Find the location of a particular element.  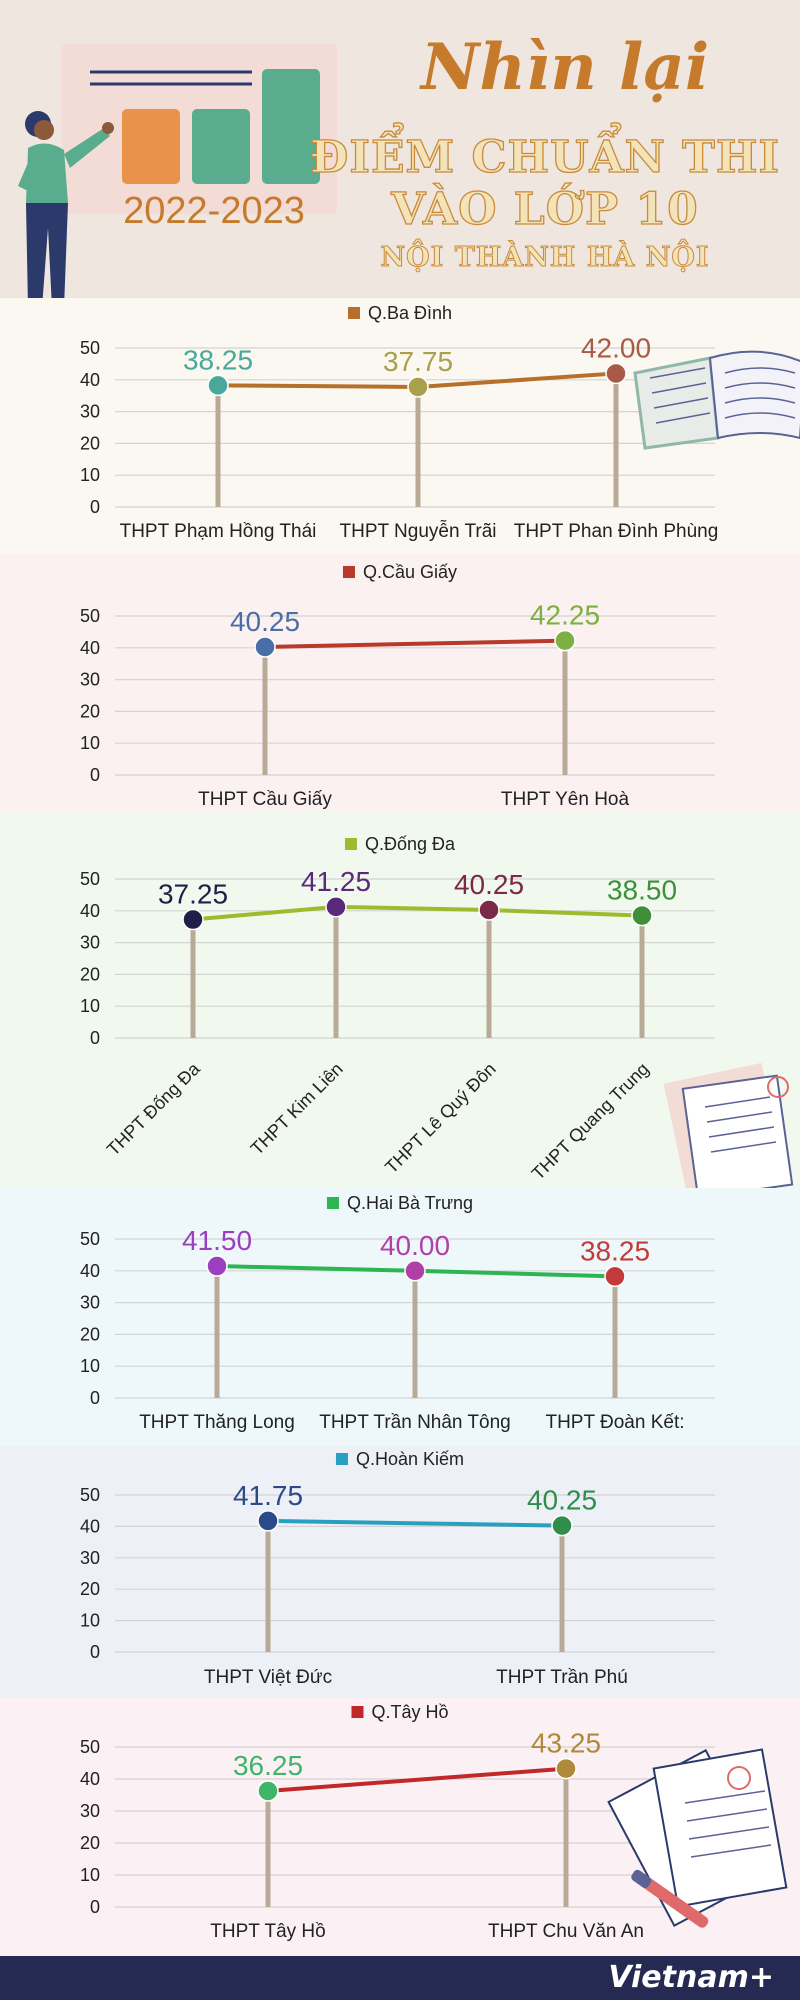

legend: Q.Hoàn Kiếm is located at coordinates (399, 1459).